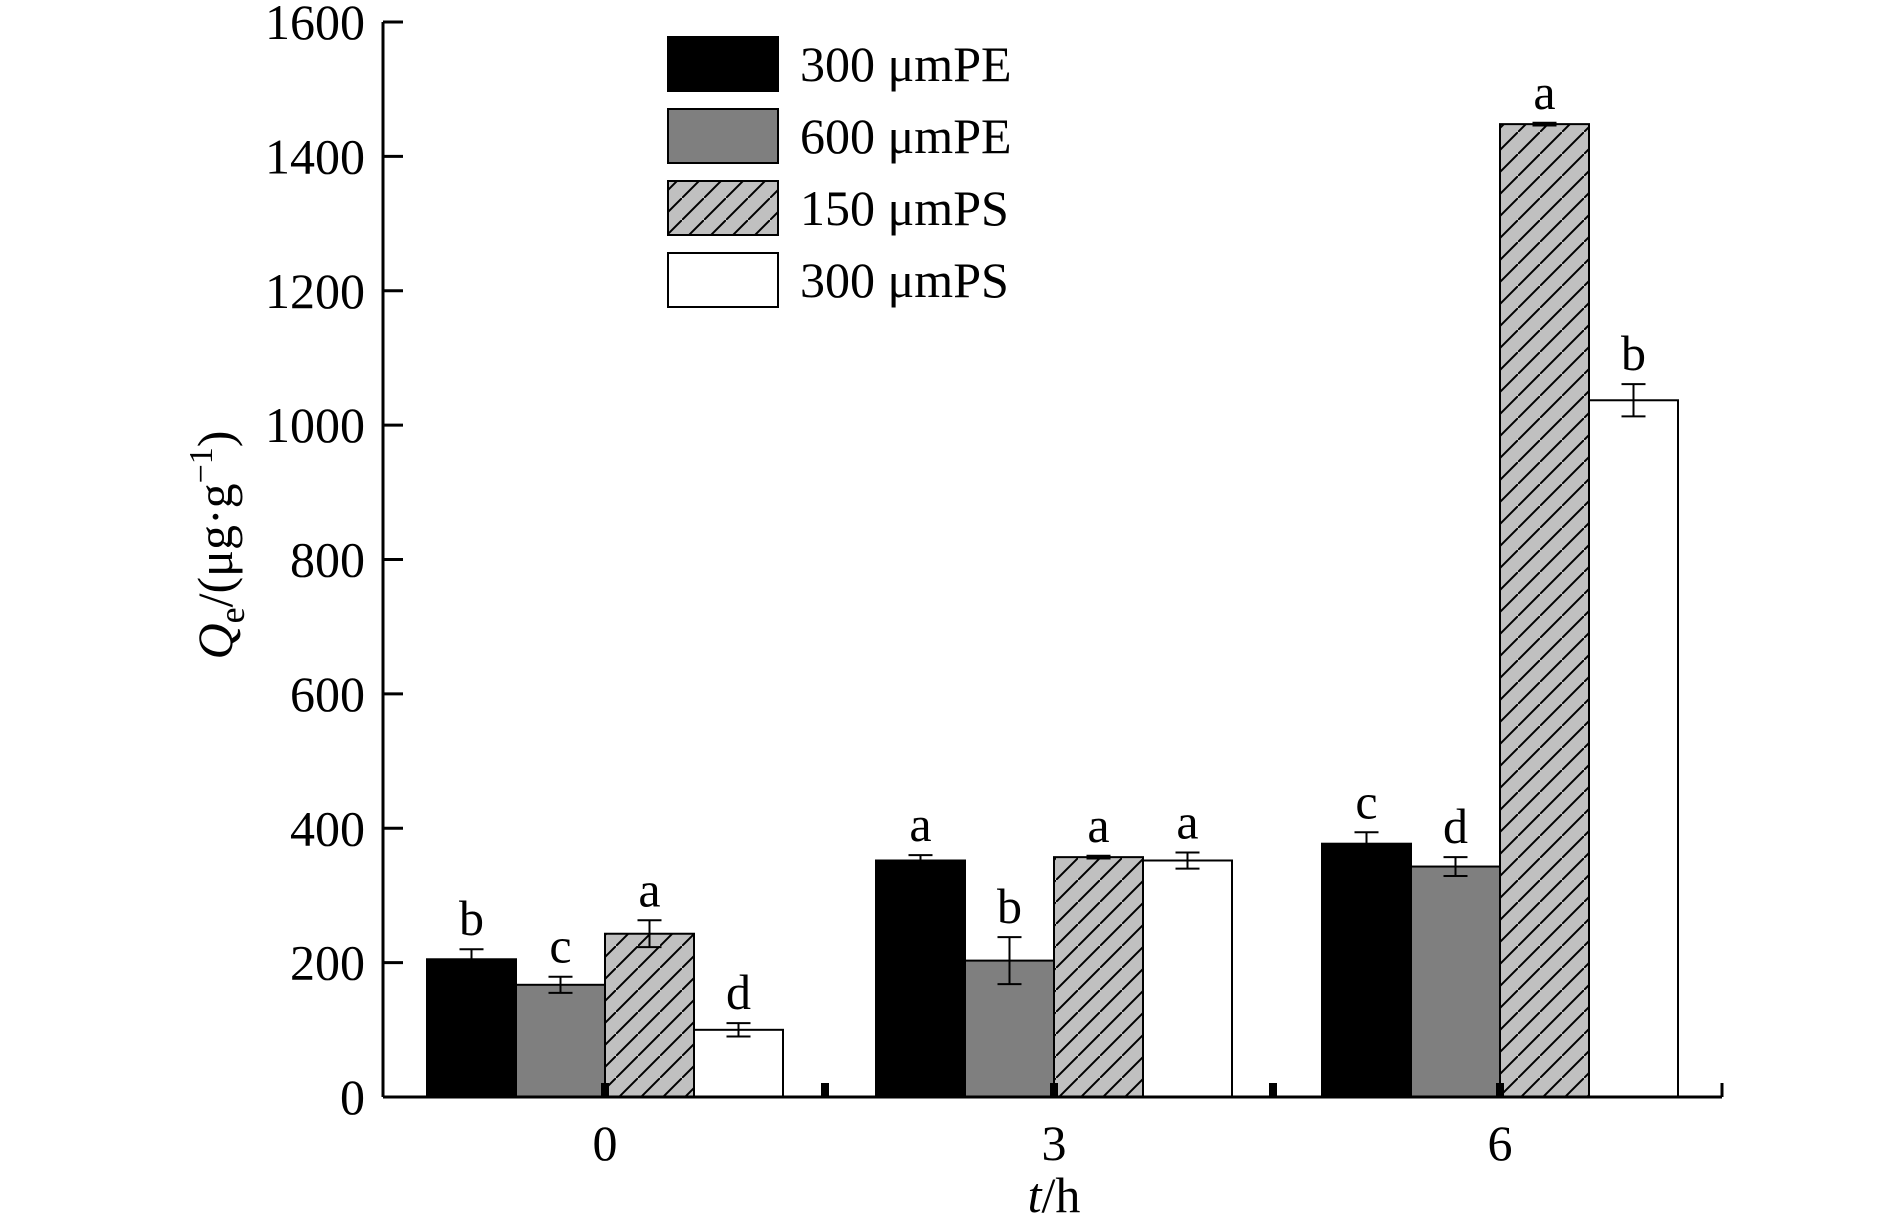  What do you see at coordinates (1187, 978) in the screenshot?
I see `bar-s3-c1` at bounding box center [1187, 978].